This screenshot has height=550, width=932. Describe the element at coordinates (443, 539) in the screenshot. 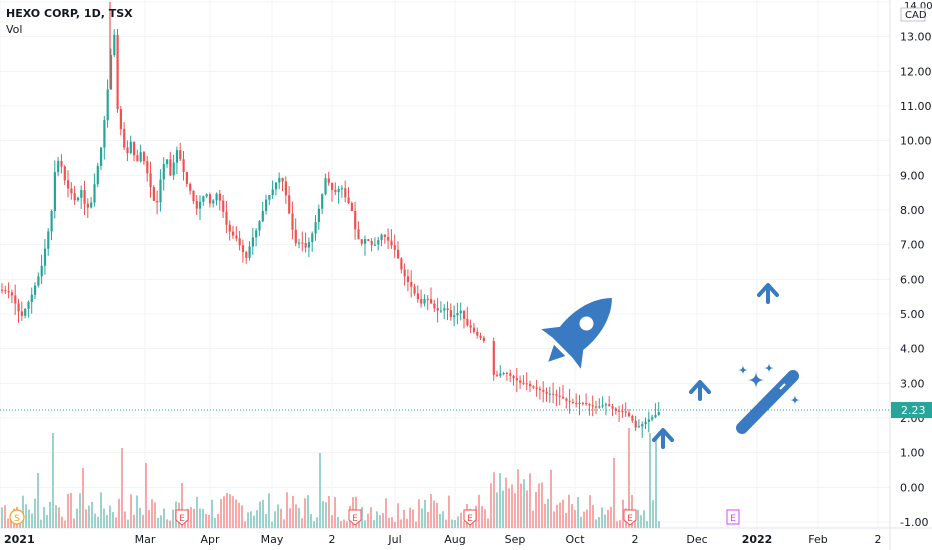

I see `time-axis: 2021 Mar Apr May 2 Jul Aug Sep Oct 2 Dec 2022 Feb 2` at that location.